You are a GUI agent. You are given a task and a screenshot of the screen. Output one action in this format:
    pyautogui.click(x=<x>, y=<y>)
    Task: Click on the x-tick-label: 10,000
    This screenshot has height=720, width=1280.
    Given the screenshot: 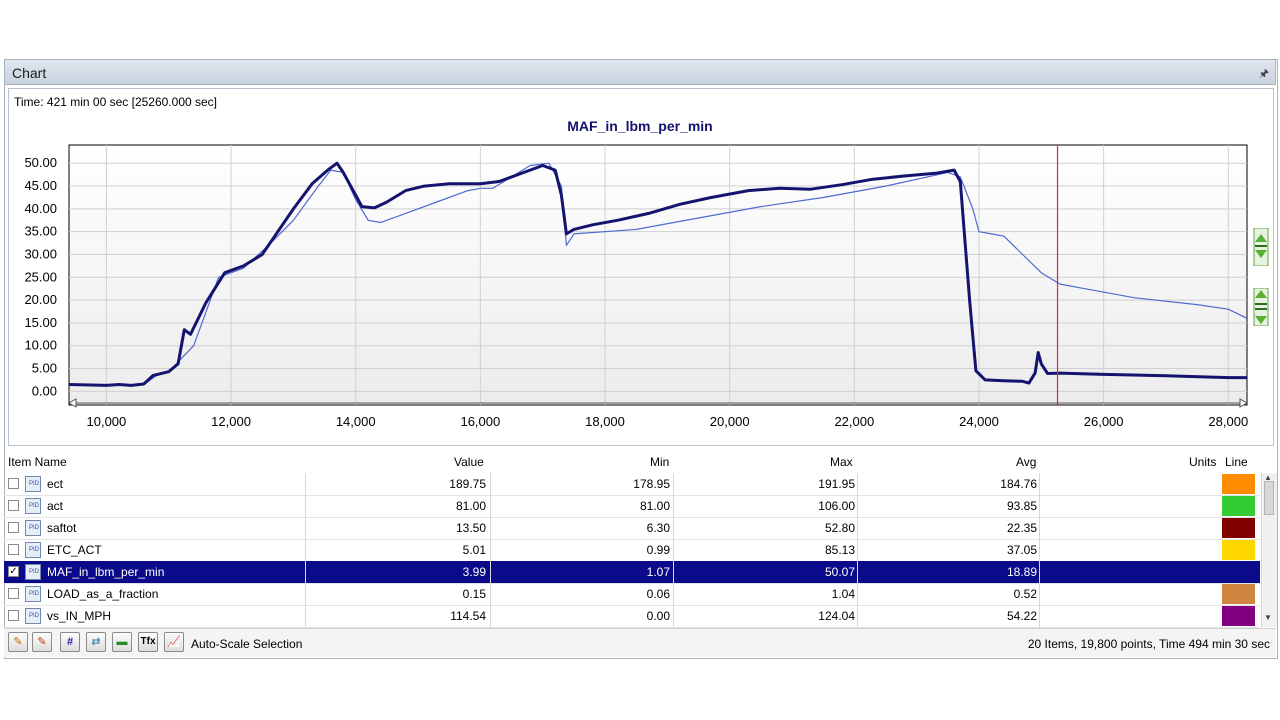 What is the action you would take?
    pyautogui.click(x=107, y=421)
    